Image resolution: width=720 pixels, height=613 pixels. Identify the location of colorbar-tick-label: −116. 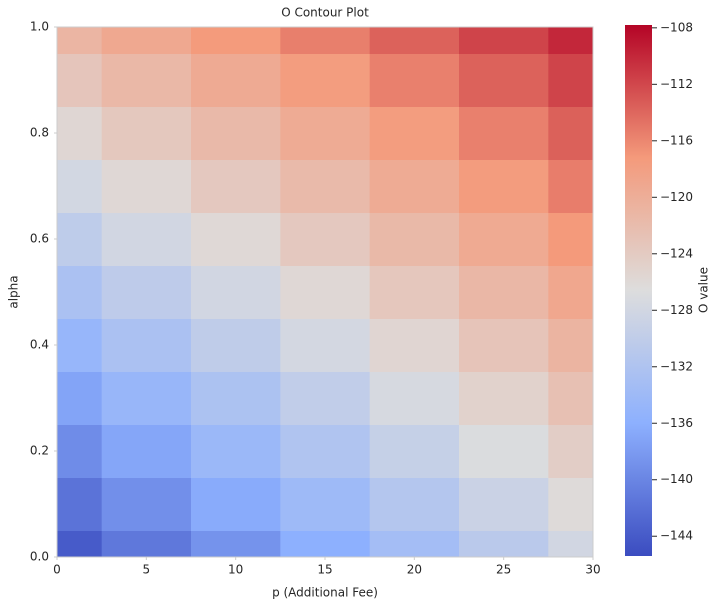
(676, 140).